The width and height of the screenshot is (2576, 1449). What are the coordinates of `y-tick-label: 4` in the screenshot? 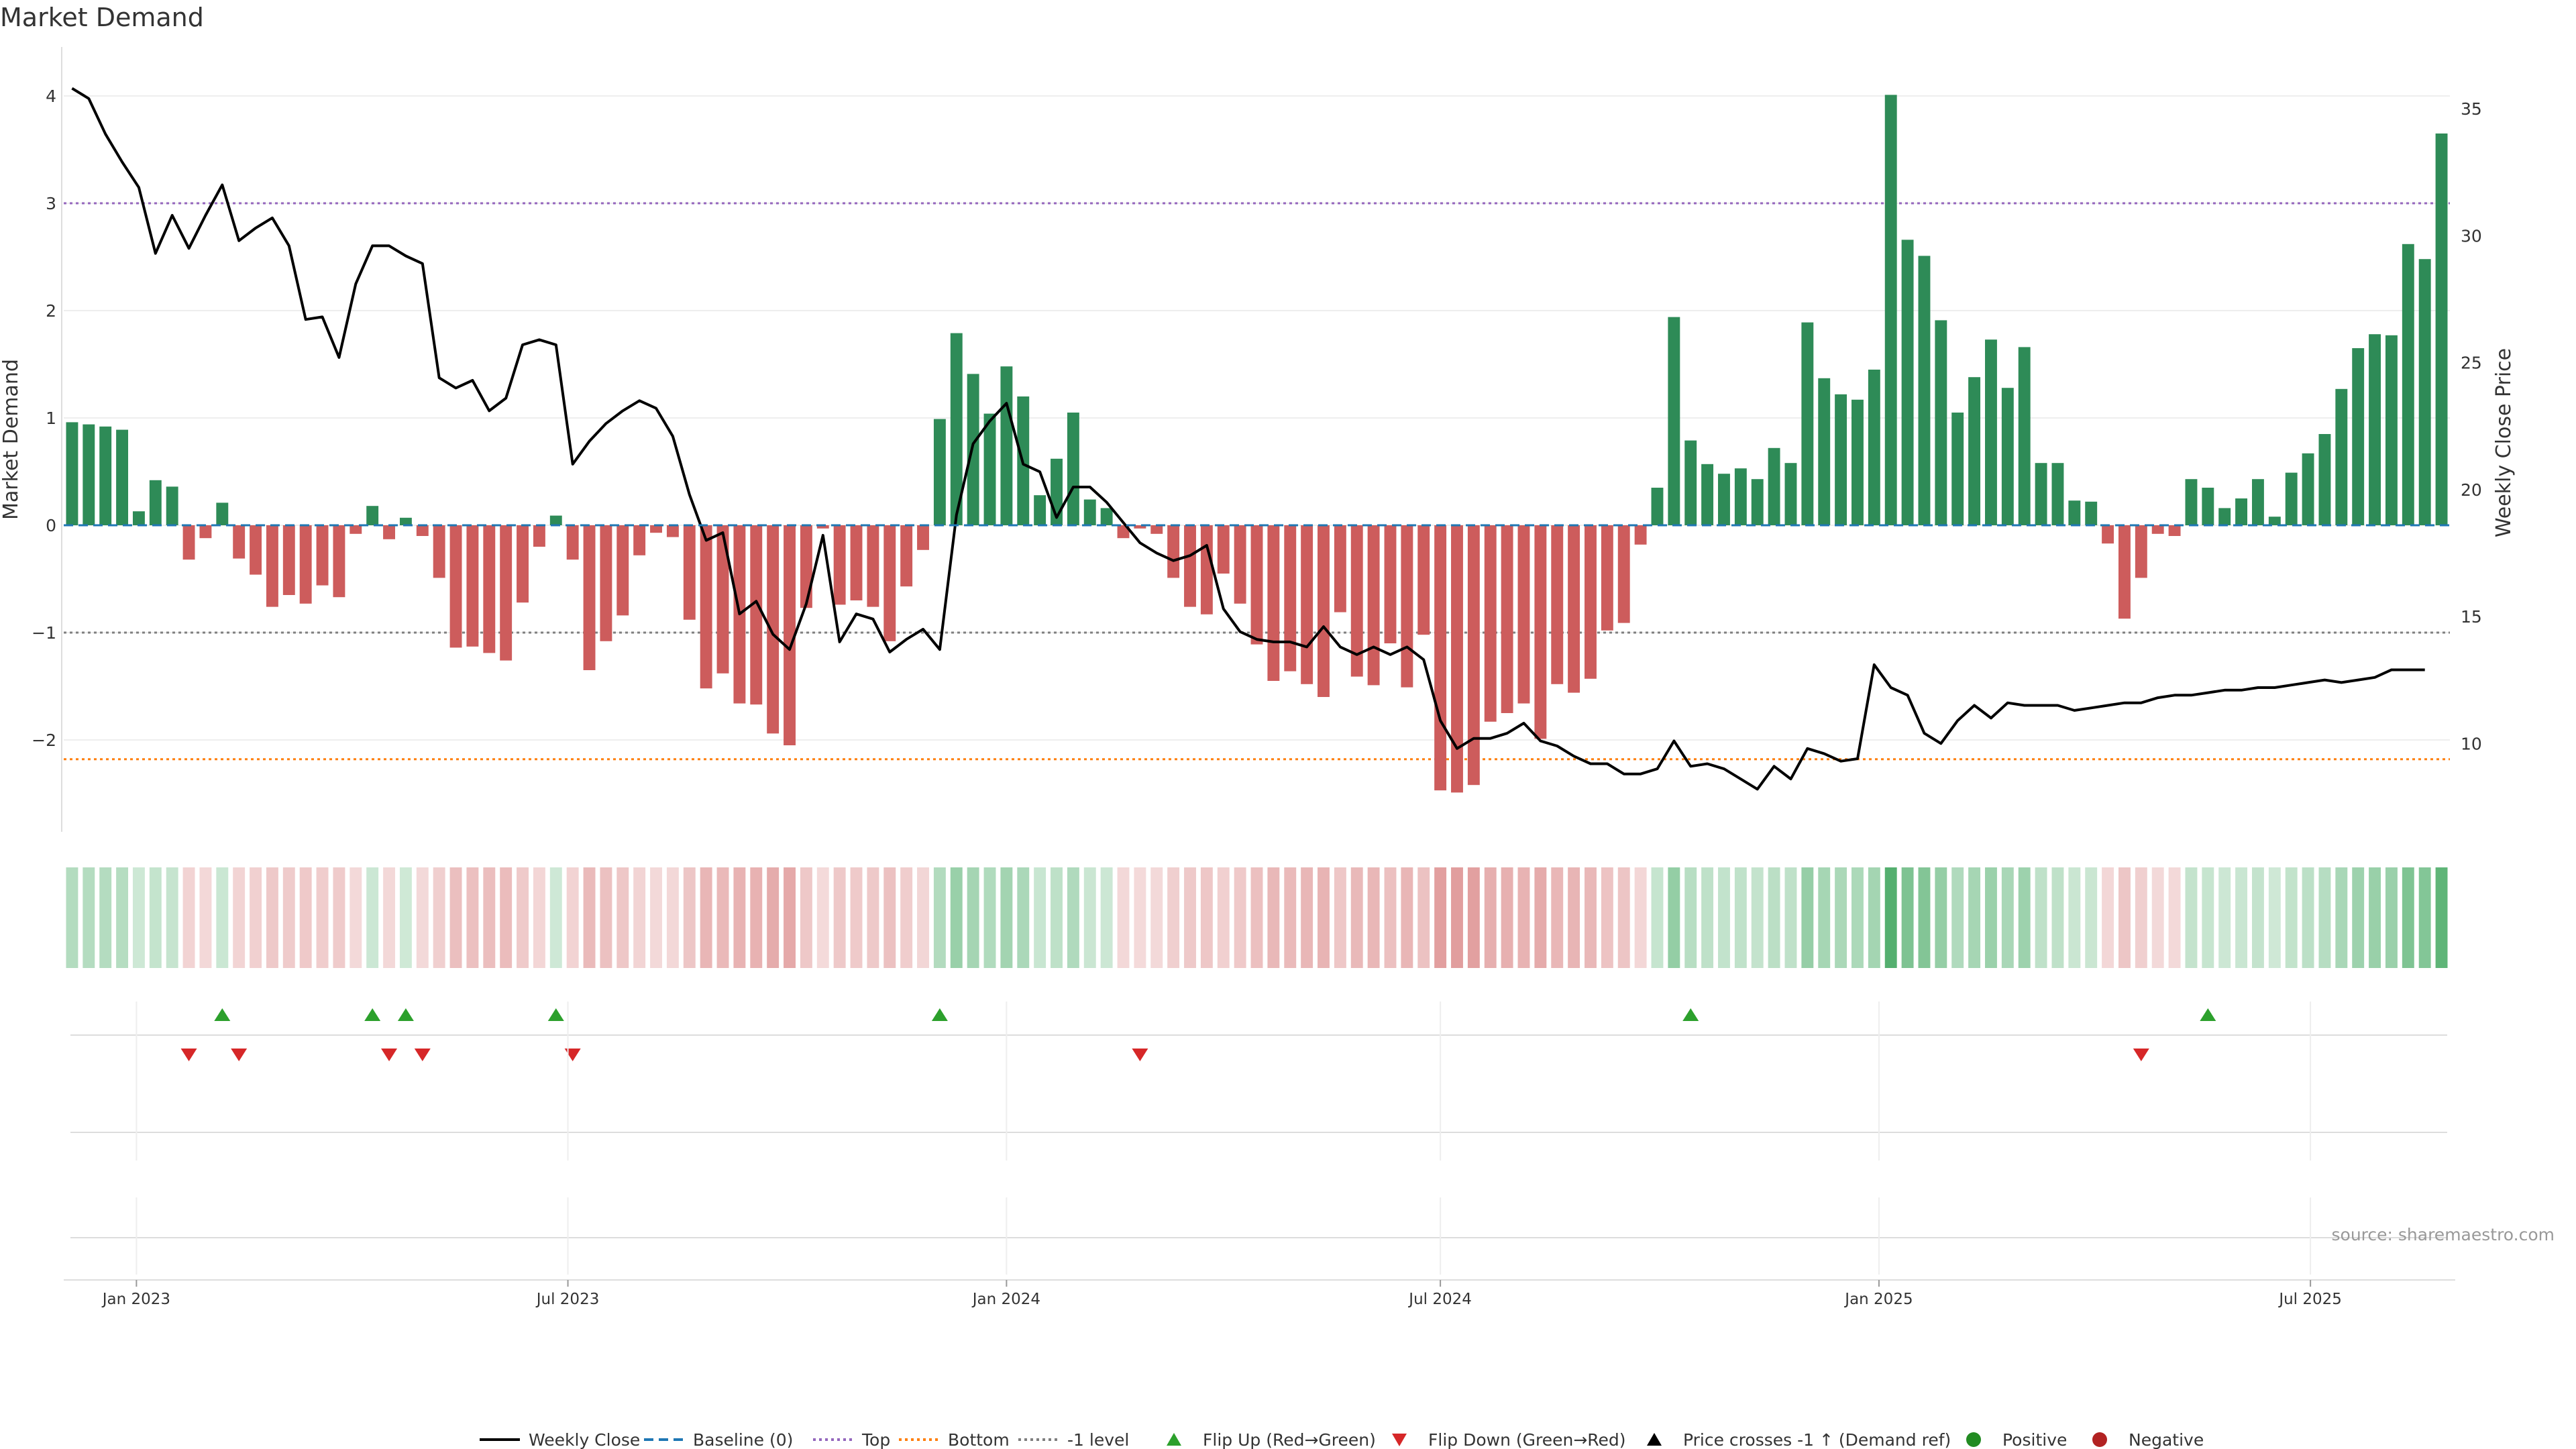 It's located at (51, 96).